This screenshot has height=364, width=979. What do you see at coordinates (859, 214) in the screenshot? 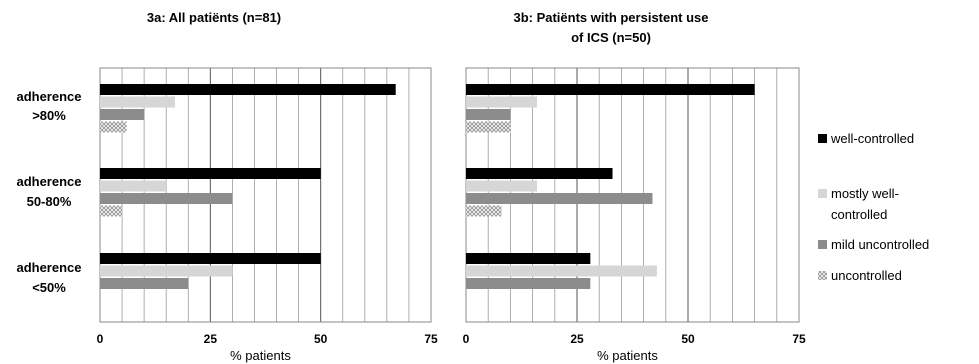
I see `legend-label: controlled` at bounding box center [859, 214].